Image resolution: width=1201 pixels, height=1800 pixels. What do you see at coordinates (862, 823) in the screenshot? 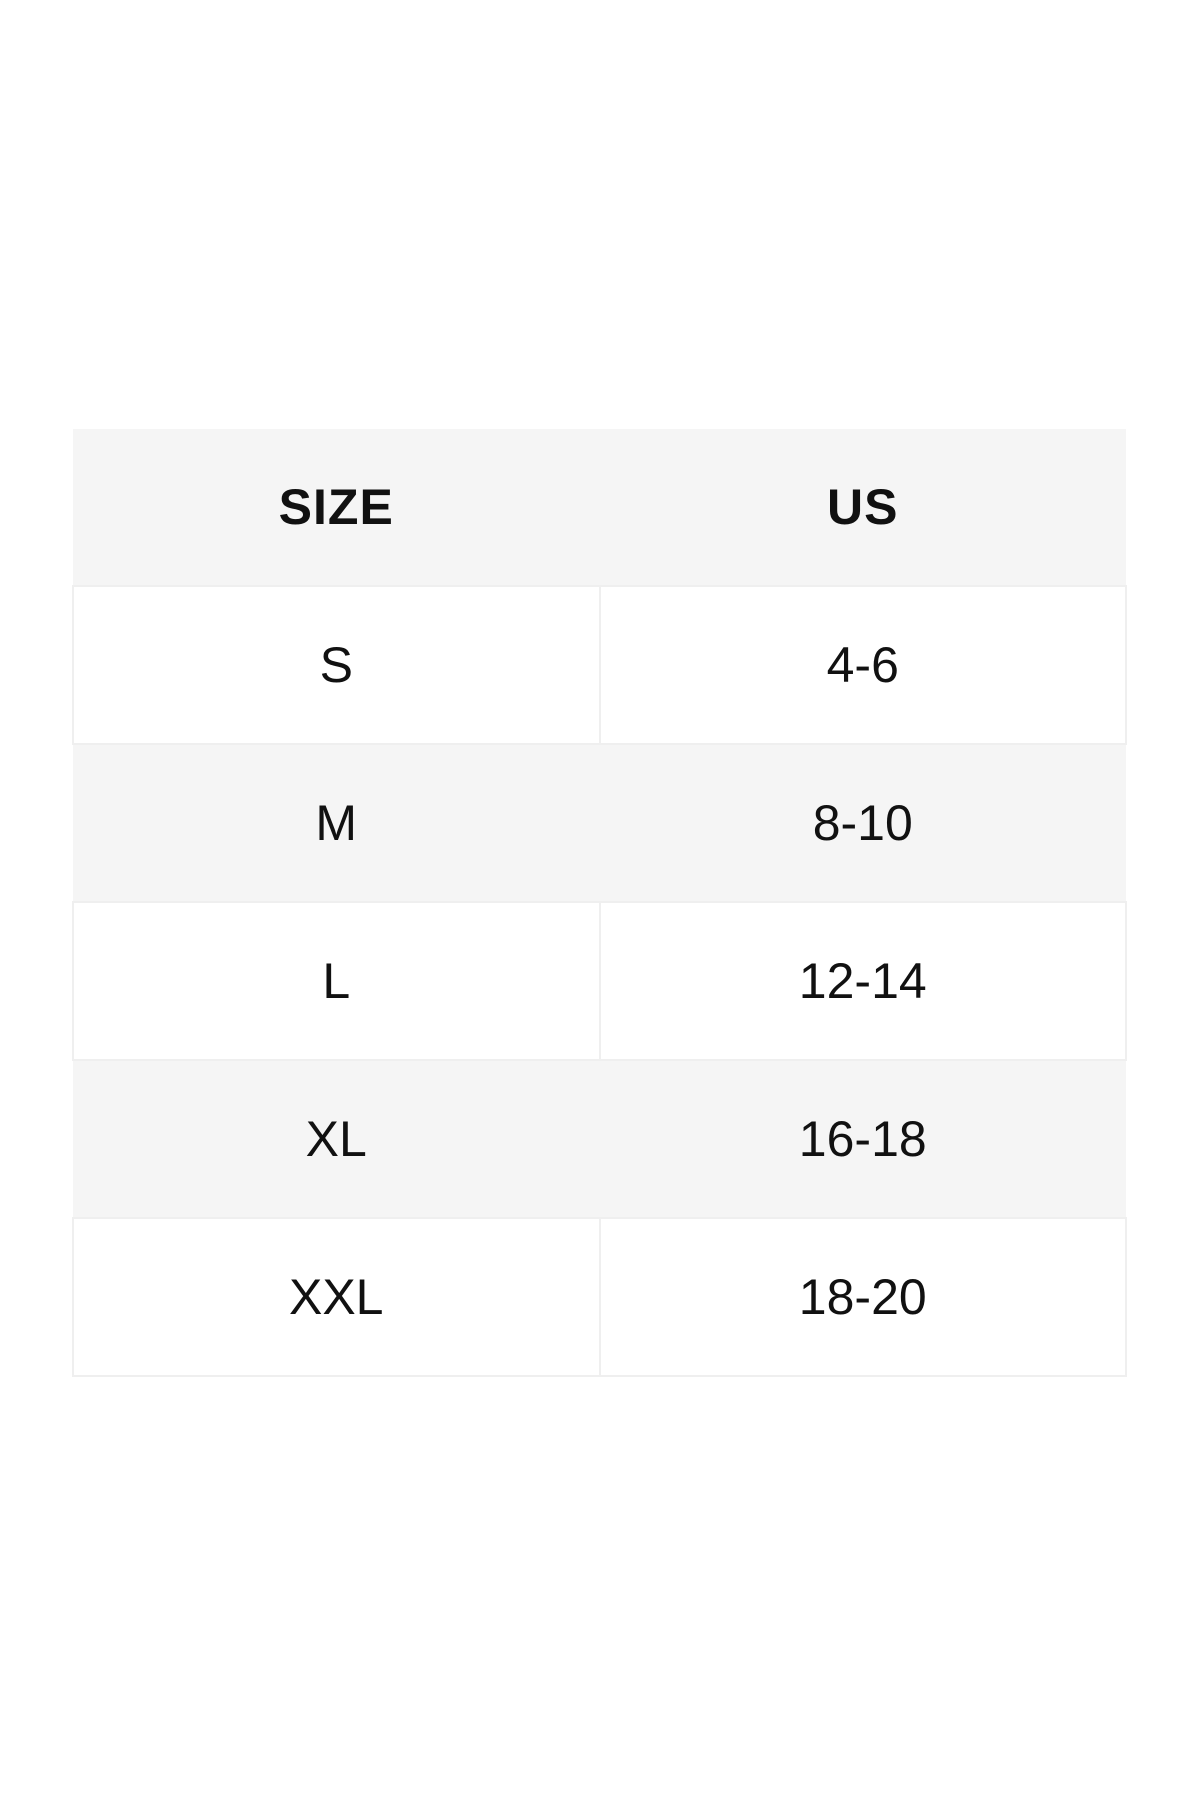
I see `us-cell: 8-10` at bounding box center [862, 823].